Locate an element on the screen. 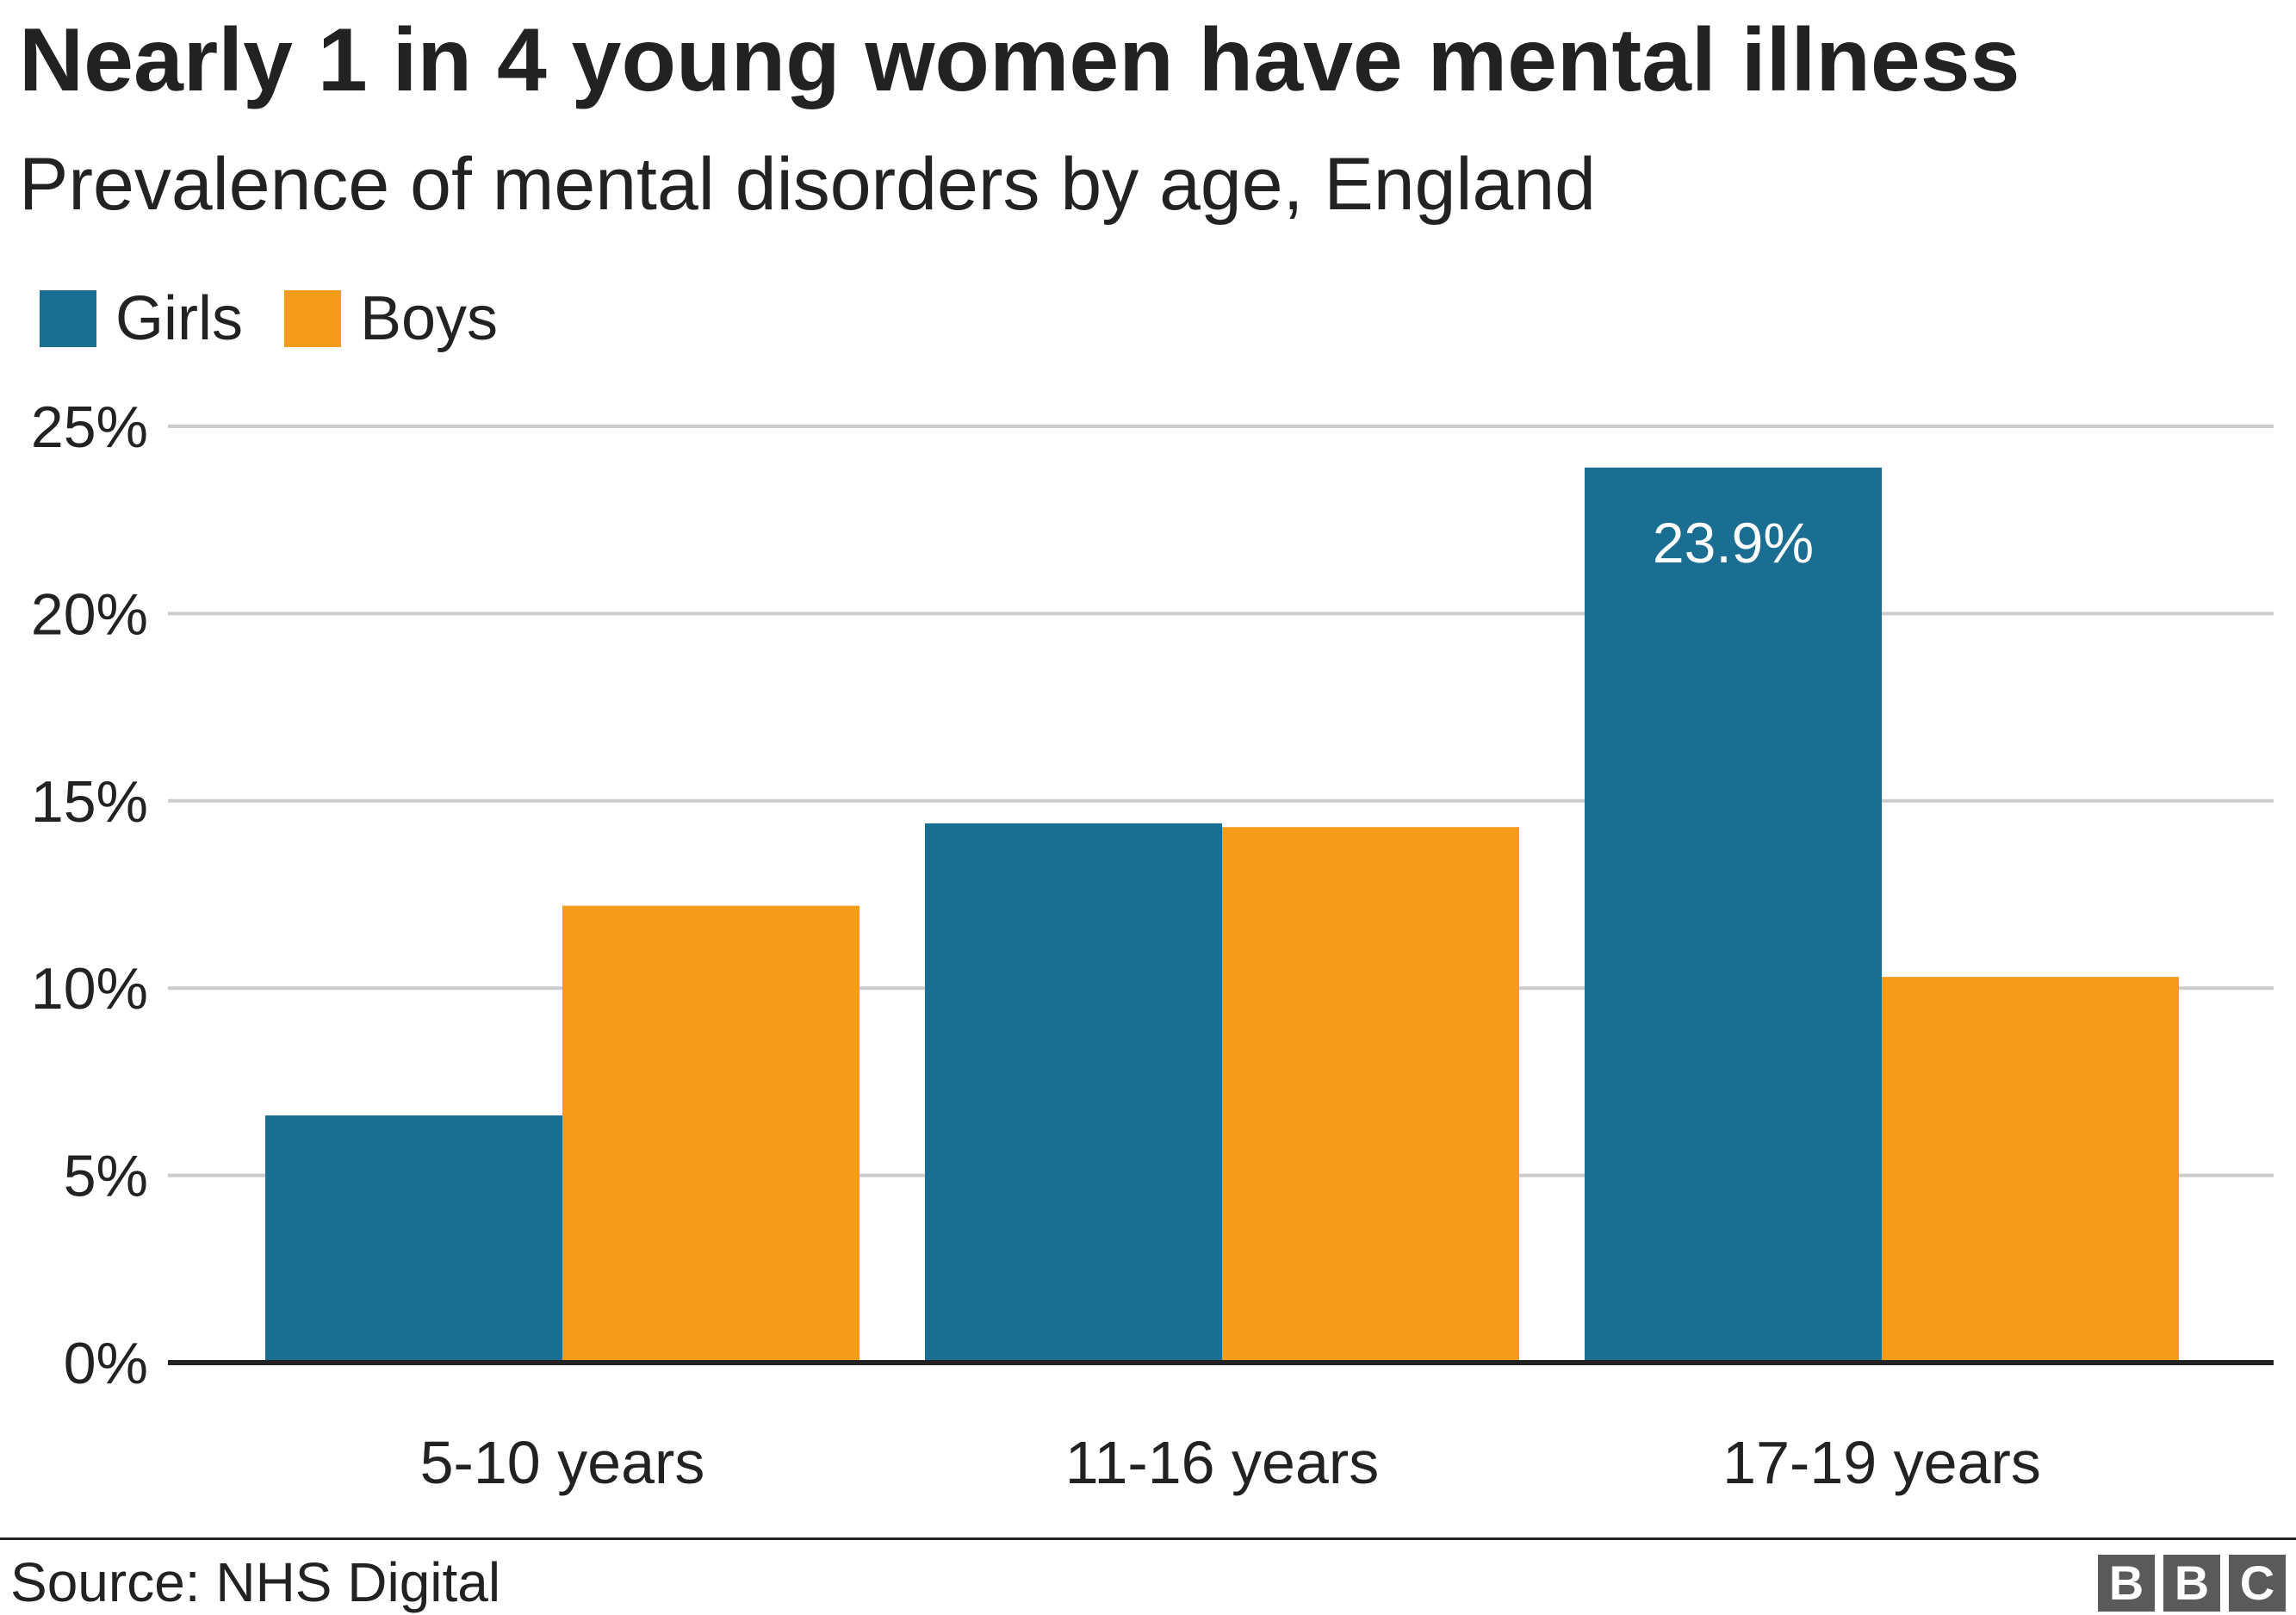  x-axis-ticks: 5-10 years 11-16 years 17-19 years is located at coordinates (1230, 1462).